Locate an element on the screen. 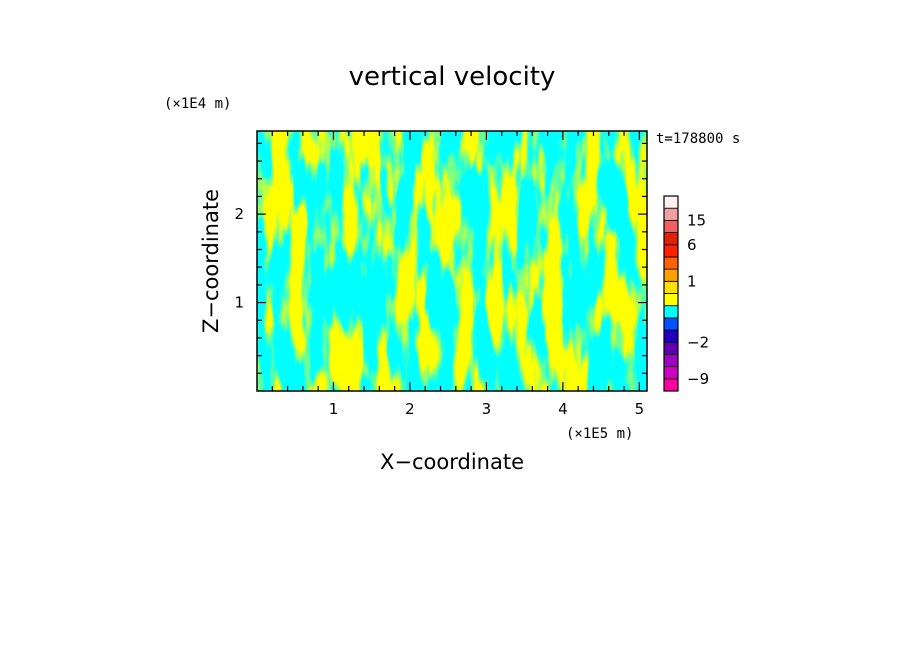 The height and width of the screenshot is (654, 904). y-tick-label: 2 is located at coordinates (239, 214).